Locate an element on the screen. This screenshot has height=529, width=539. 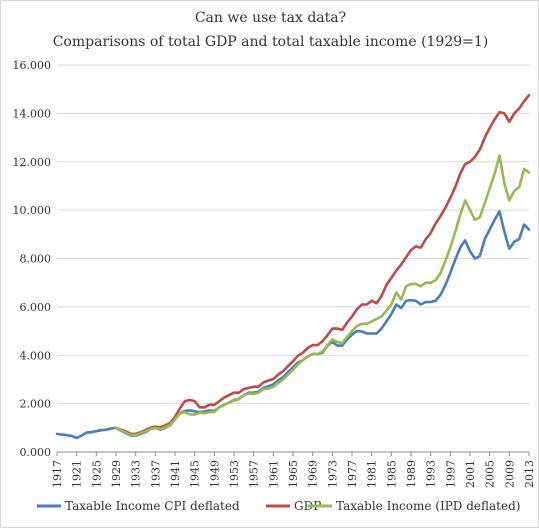
x-tick-label: 2005 is located at coordinates (490, 474).